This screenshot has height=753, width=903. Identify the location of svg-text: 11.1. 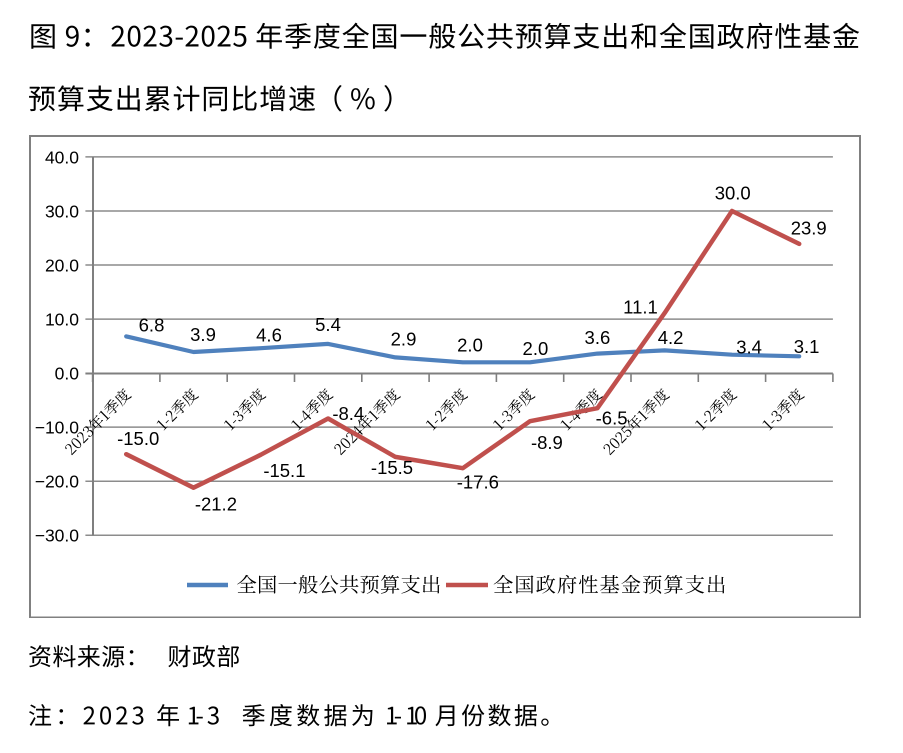
(640, 306).